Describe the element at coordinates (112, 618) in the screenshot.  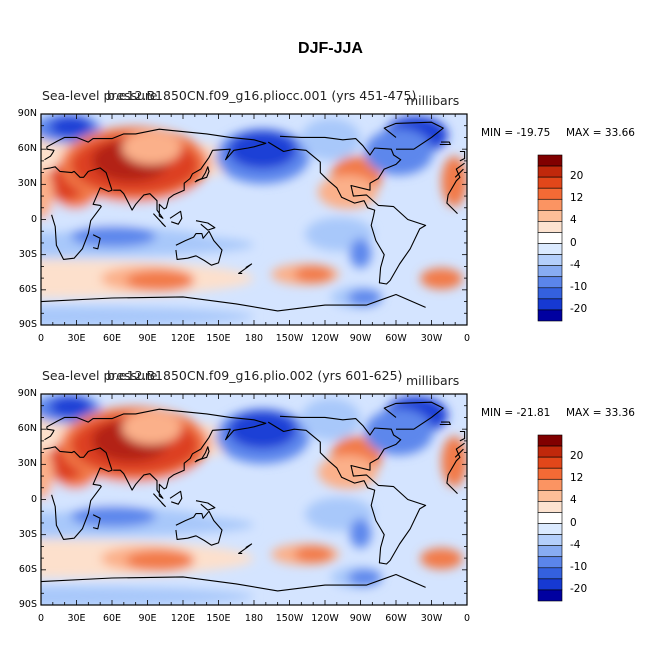
I see `lon-label-2-2: 60E` at that location.